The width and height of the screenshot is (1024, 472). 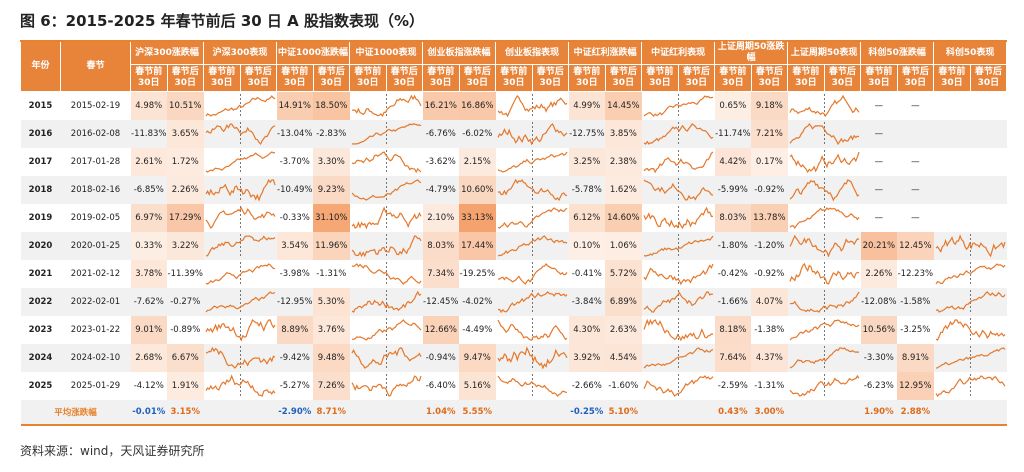 What do you see at coordinates (879, 246) in the screenshot?
I see `value-cell: 20.21%` at bounding box center [879, 246].